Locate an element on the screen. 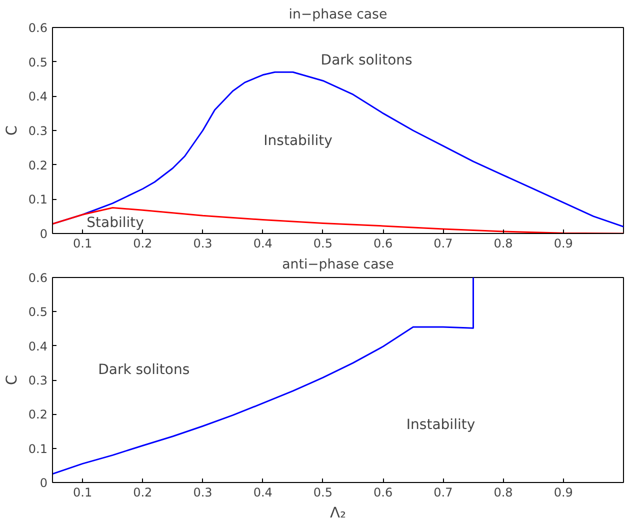 Image resolution: width=629 pixels, height=529 pixels. chart-title: anti−phase case is located at coordinates (338, 265).